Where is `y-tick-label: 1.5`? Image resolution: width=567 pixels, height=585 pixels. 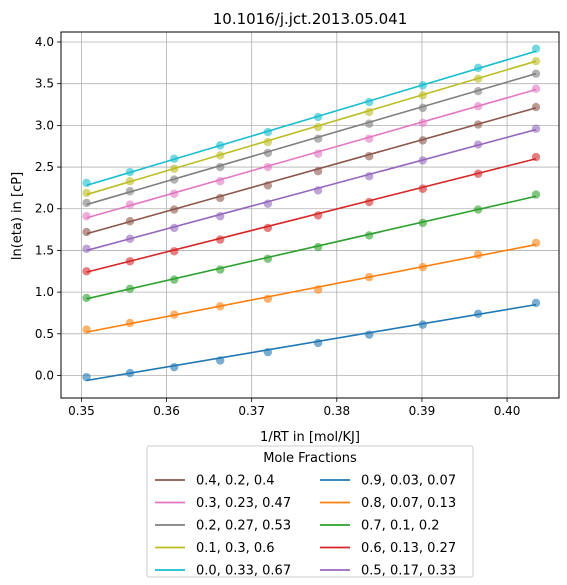 y-tick-label: 1.5 is located at coordinates (44, 250).